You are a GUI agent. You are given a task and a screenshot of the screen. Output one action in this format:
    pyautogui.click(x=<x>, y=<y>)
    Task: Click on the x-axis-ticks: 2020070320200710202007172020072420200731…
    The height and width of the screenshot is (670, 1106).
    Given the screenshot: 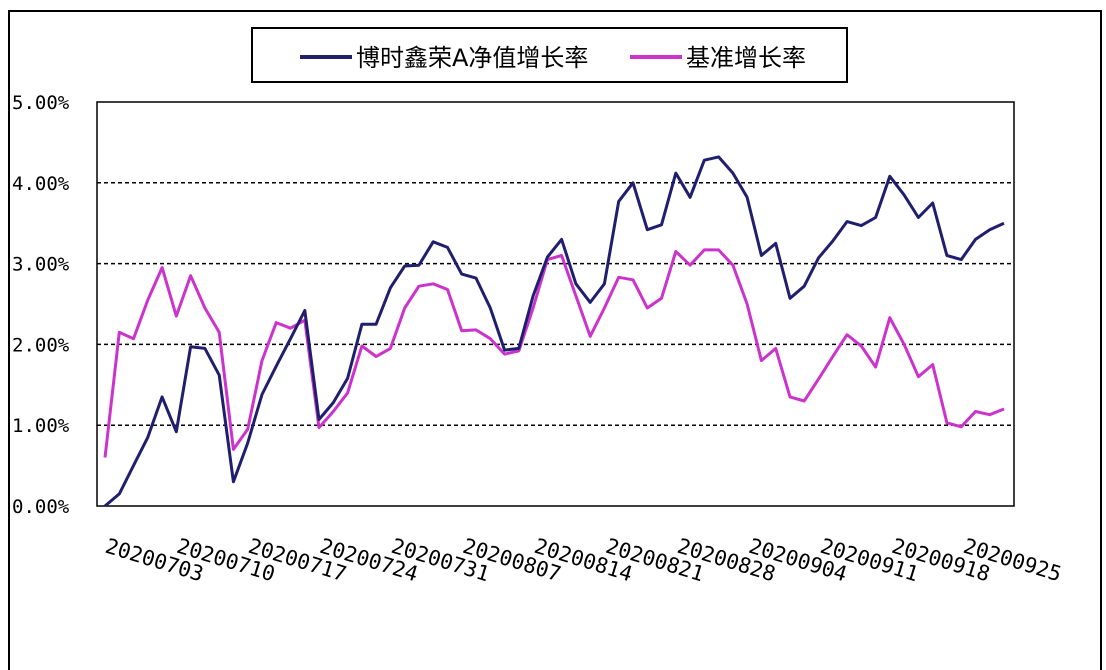 What is the action you would take?
    pyautogui.click(x=584, y=560)
    